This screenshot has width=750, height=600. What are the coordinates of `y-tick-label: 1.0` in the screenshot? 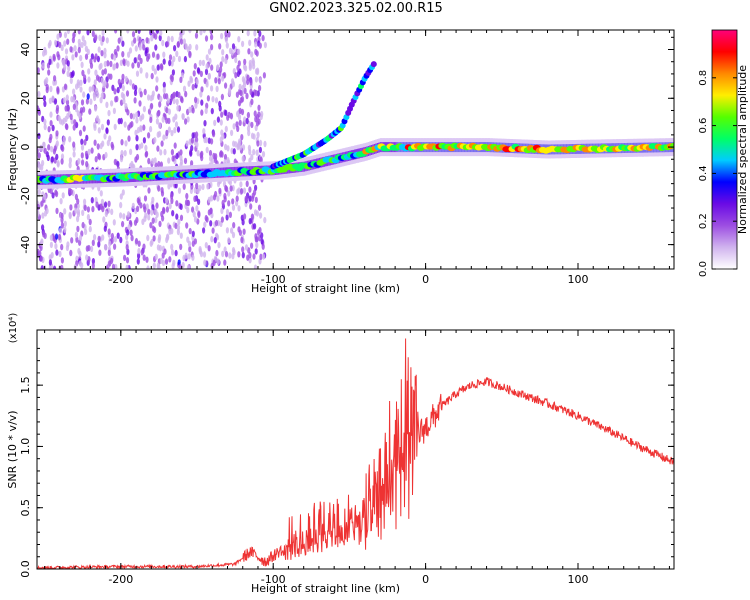 It's located at (25, 447).